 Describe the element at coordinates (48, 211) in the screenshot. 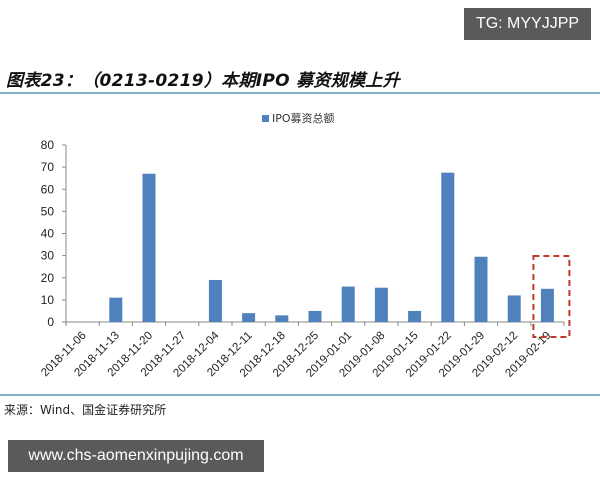

I see `y-tick-label: 50` at that location.